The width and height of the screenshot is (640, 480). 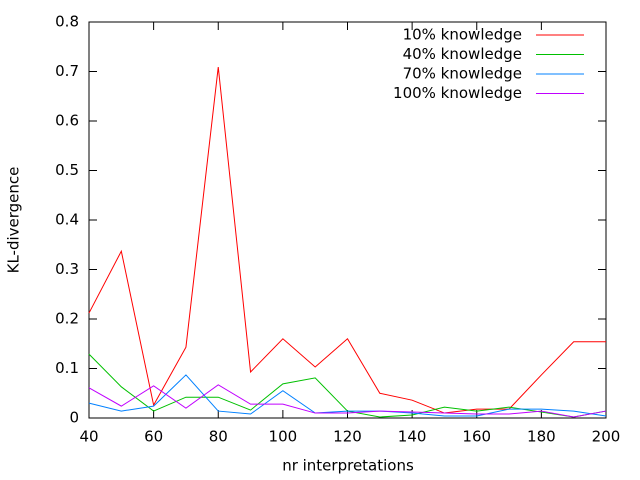 I want to click on x-axis-label: nr interpretations, so click(x=348, y=466).